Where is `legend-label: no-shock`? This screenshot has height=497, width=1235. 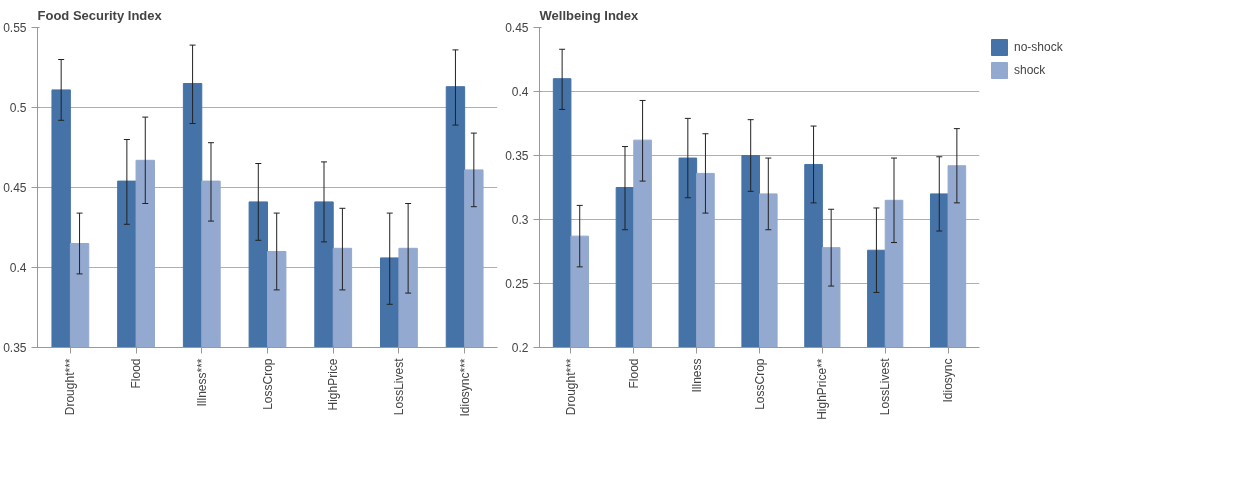
legend-label: no-shock is located at coordinates (1038, 47).